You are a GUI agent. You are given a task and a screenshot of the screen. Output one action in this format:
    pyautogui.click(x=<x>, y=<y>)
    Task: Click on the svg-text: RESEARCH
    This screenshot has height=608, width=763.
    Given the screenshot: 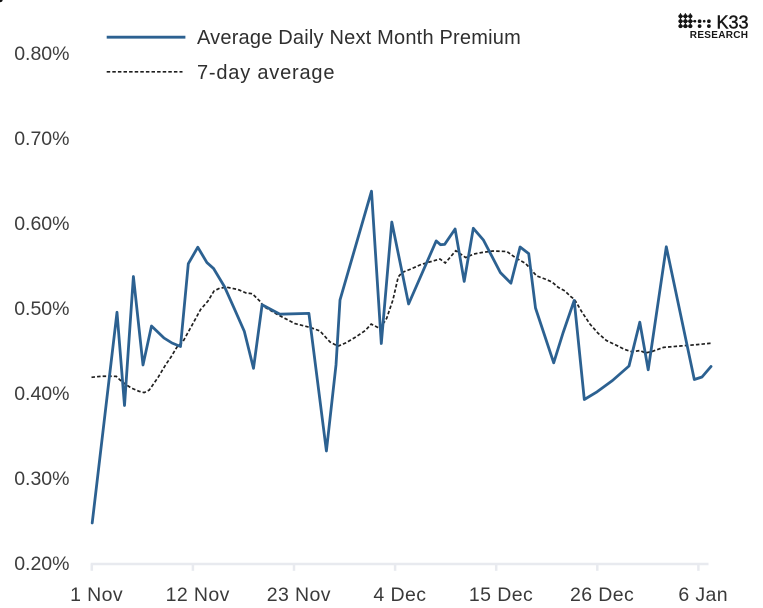 What is the action you would take?
    pyautogui.click(x=719, y=35)
    